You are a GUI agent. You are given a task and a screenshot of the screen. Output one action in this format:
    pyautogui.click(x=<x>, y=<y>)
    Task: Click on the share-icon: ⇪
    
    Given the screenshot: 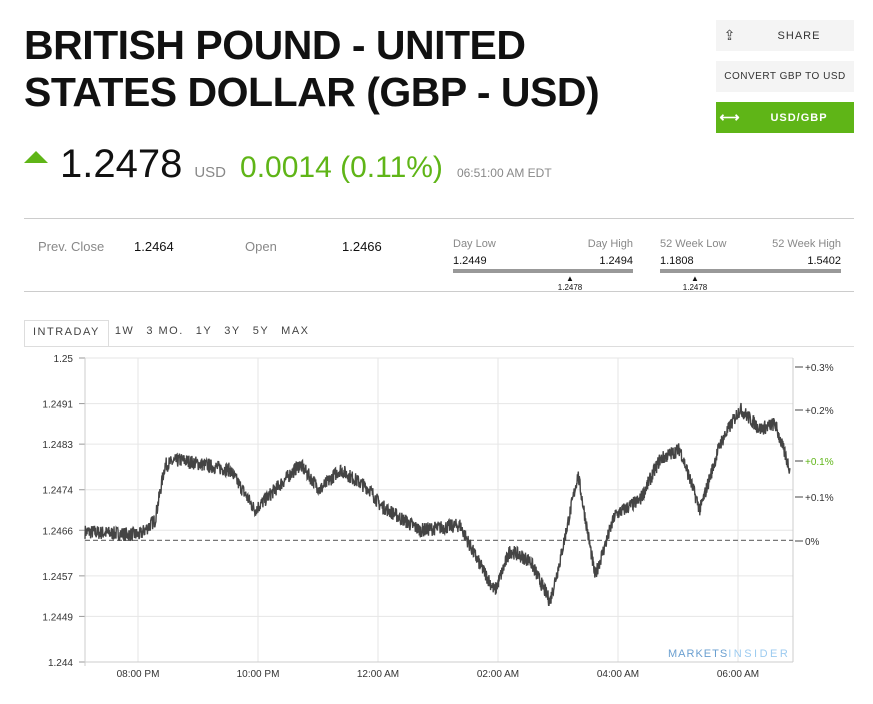 What is the action you would take?
    pyautogui.click(x=730, y=35)
    